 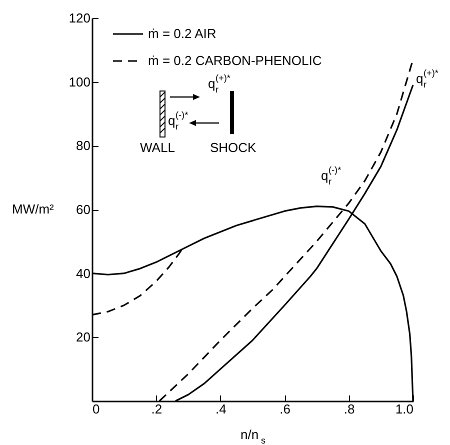 I want to click on y-tick-label: 80, so click(x=83, y=146).